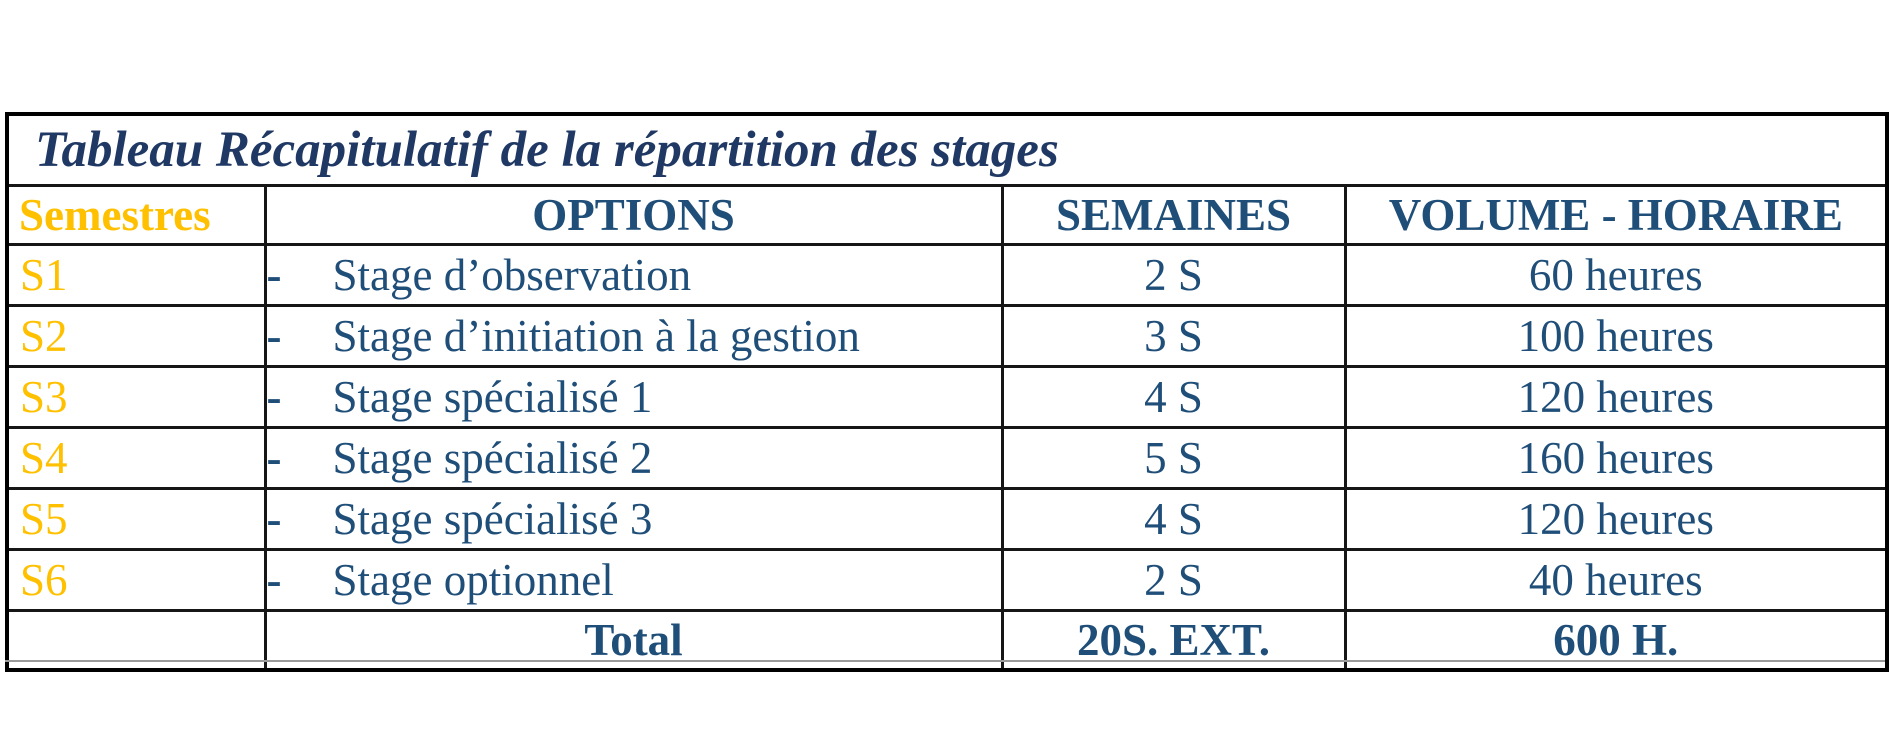 The image size is (1891, 731). I want to click on table-row-s4: S4 - Stage spécialisé 2 5 S 160 heures, so click(947, 458).